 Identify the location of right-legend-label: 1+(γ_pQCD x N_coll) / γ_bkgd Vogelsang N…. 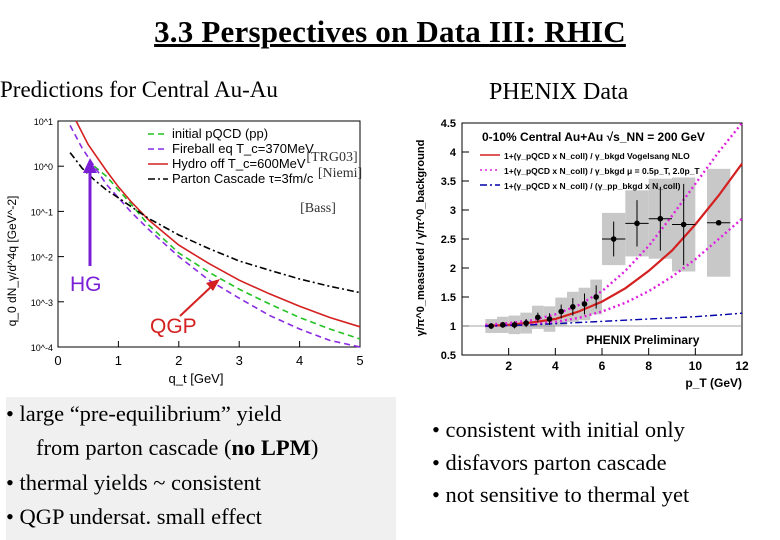
(597, 156).